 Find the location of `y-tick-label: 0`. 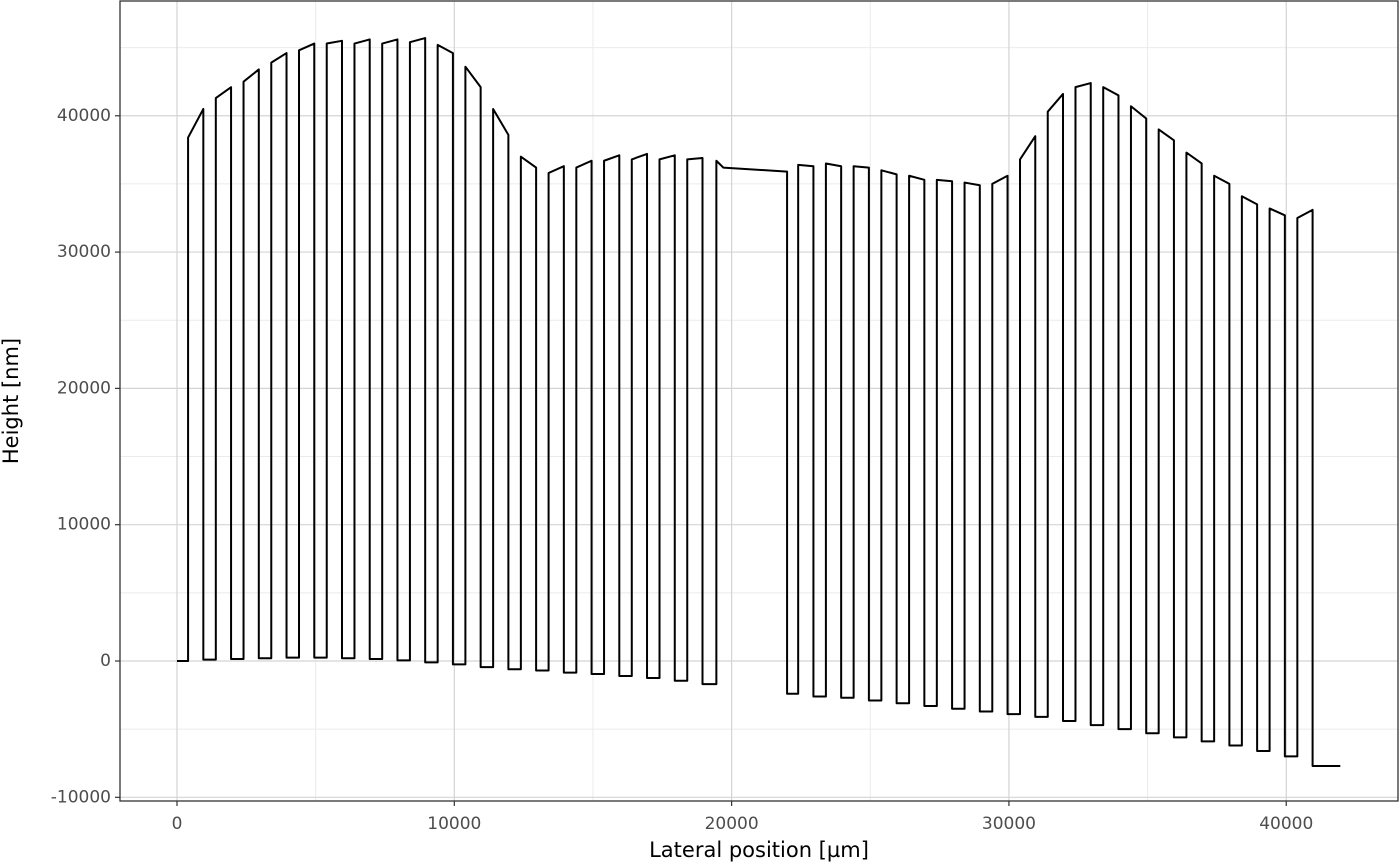

y-tick-label: 0 is located at coordinates (105, 661).